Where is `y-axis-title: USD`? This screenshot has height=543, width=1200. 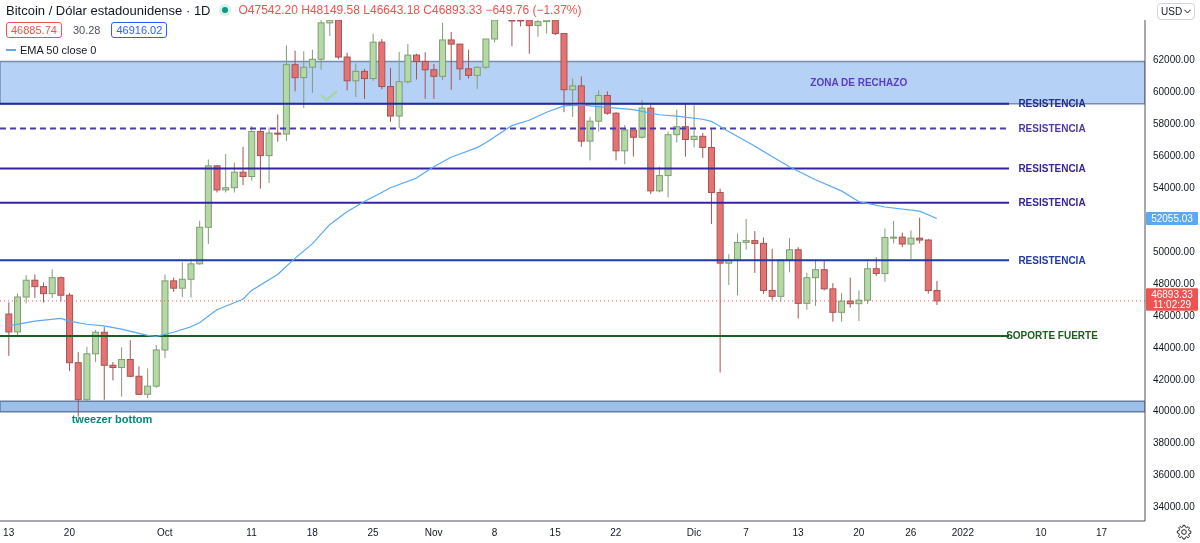 y-axis-title: USD is located at coordinates (1172, 11).